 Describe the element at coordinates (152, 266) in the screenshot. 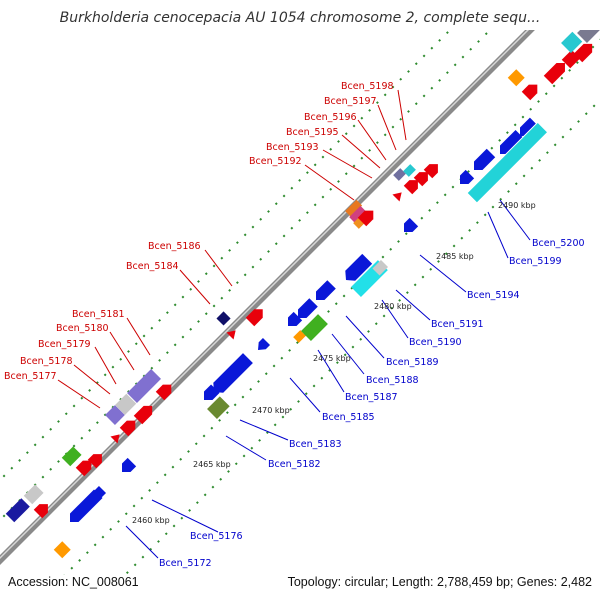

I see `gene-label: Bcen_5184` at that location.